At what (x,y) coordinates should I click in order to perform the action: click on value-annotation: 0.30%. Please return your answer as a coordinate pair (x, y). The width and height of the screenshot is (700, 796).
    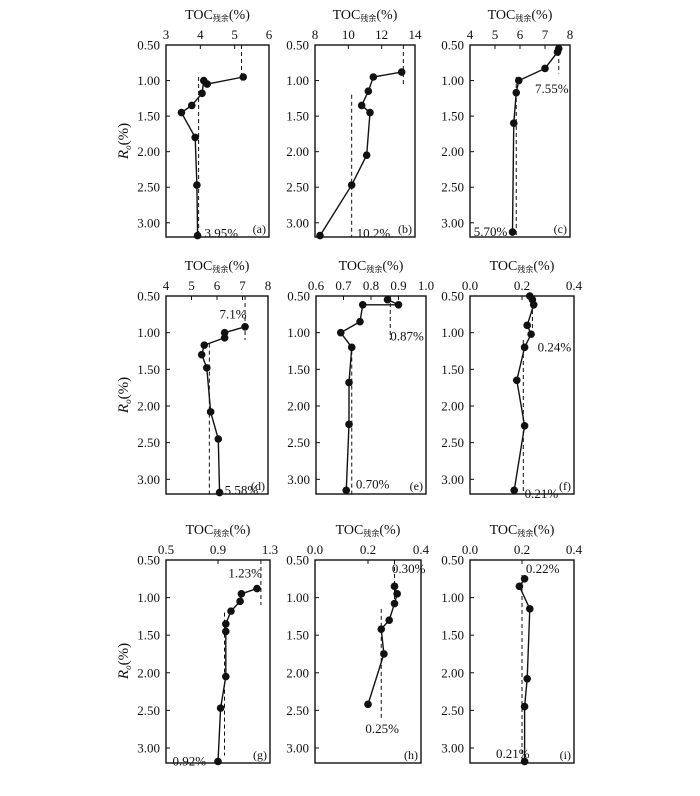
    Looking at the image, I should click on (409, 568).